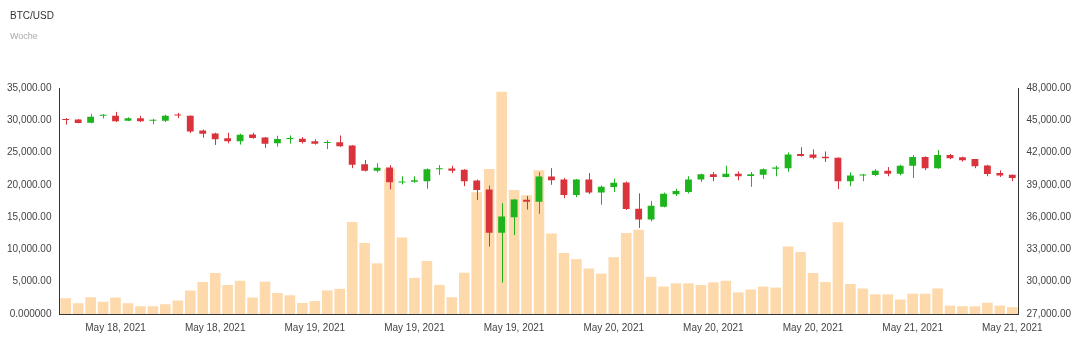  What do you see at coordinates (1049, 152) in the screenshot?
I see `y2-tick-label: 42,000.00` at bounding box center [1049, 152].